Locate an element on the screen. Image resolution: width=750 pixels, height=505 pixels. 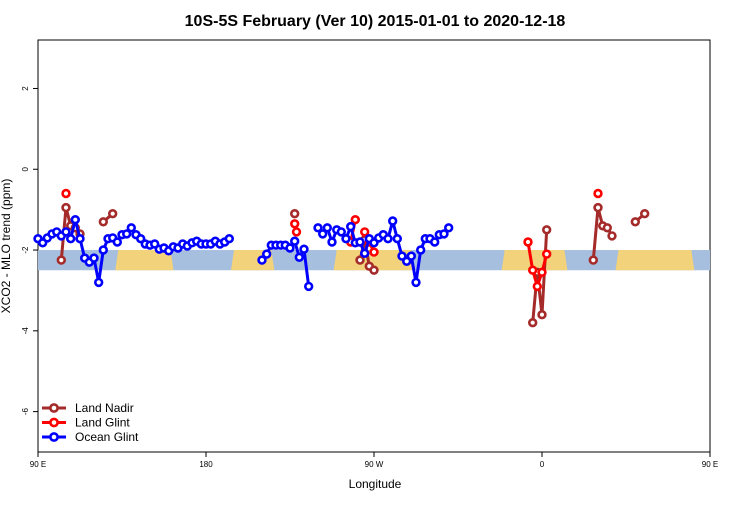
x-axis-label: Longitude is located at coordinates (375, 484).